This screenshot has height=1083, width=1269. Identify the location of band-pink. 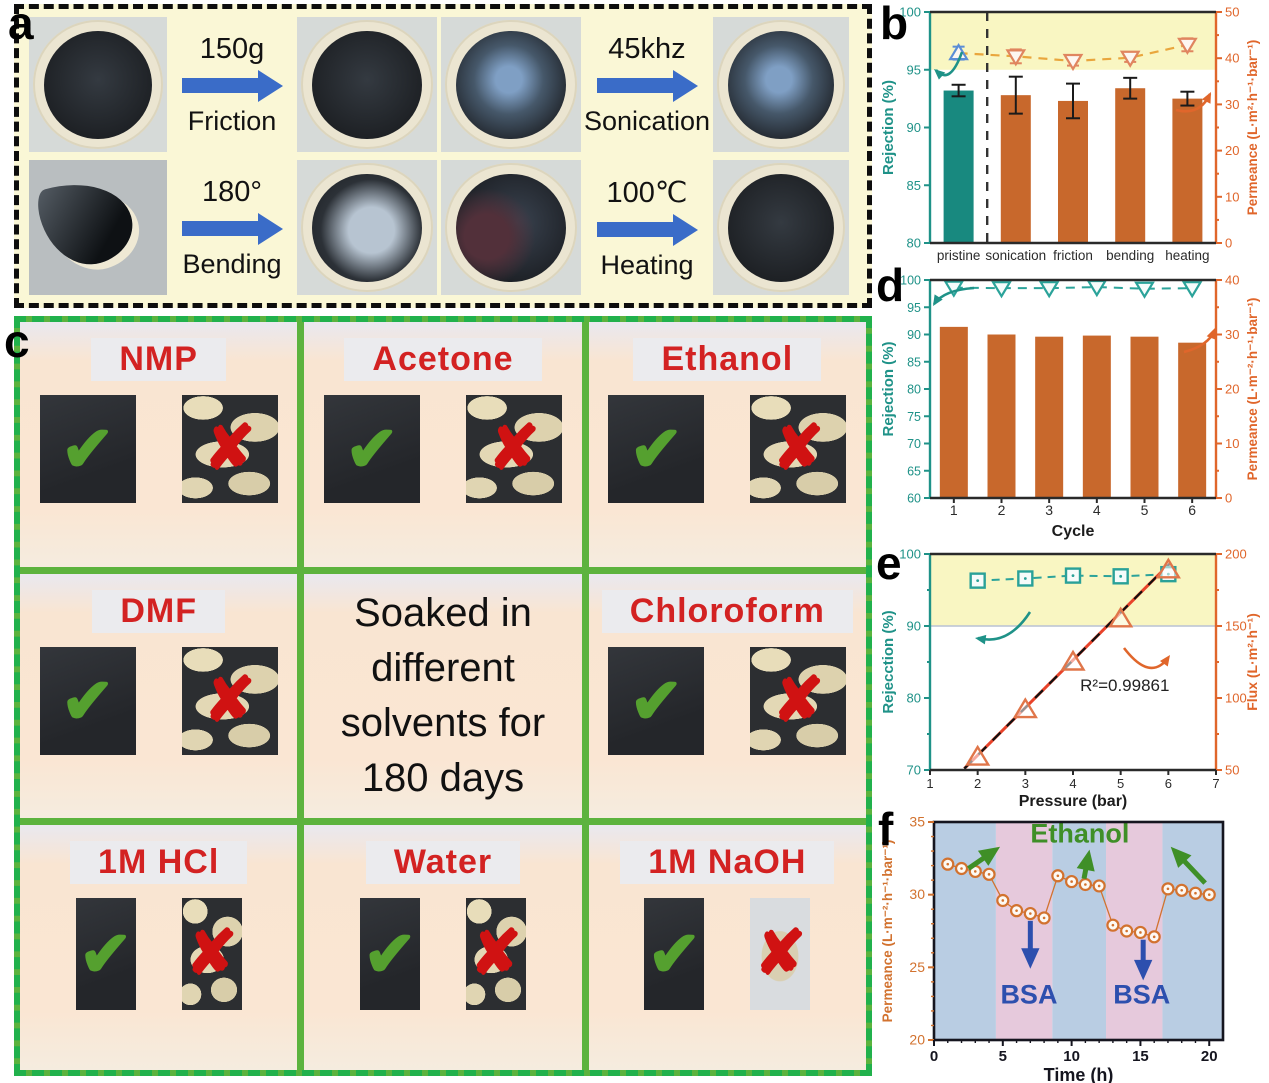
(1024, 931).